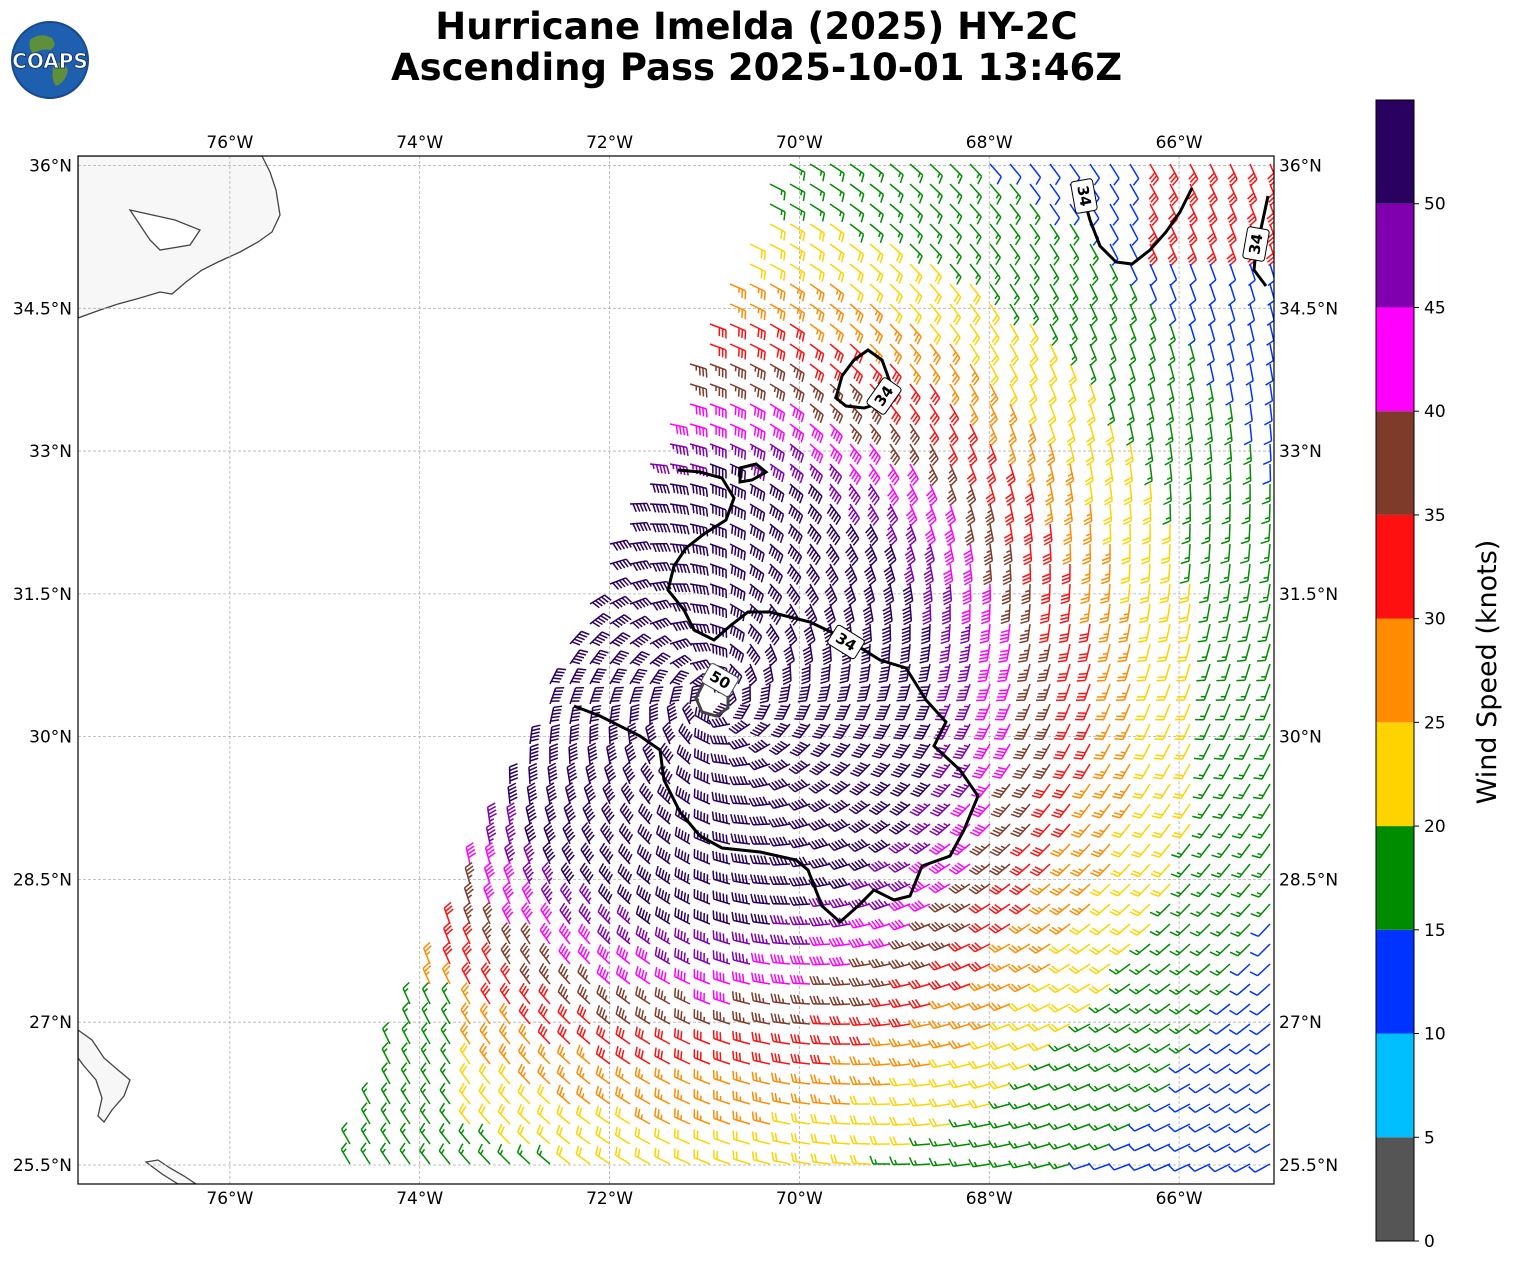  What do you see at coordinates (756, 67) in the screenshot?
I see `title-line-2: Ascending Pass 2025-10-01 13:46Z` at bounding box center [756, 67].